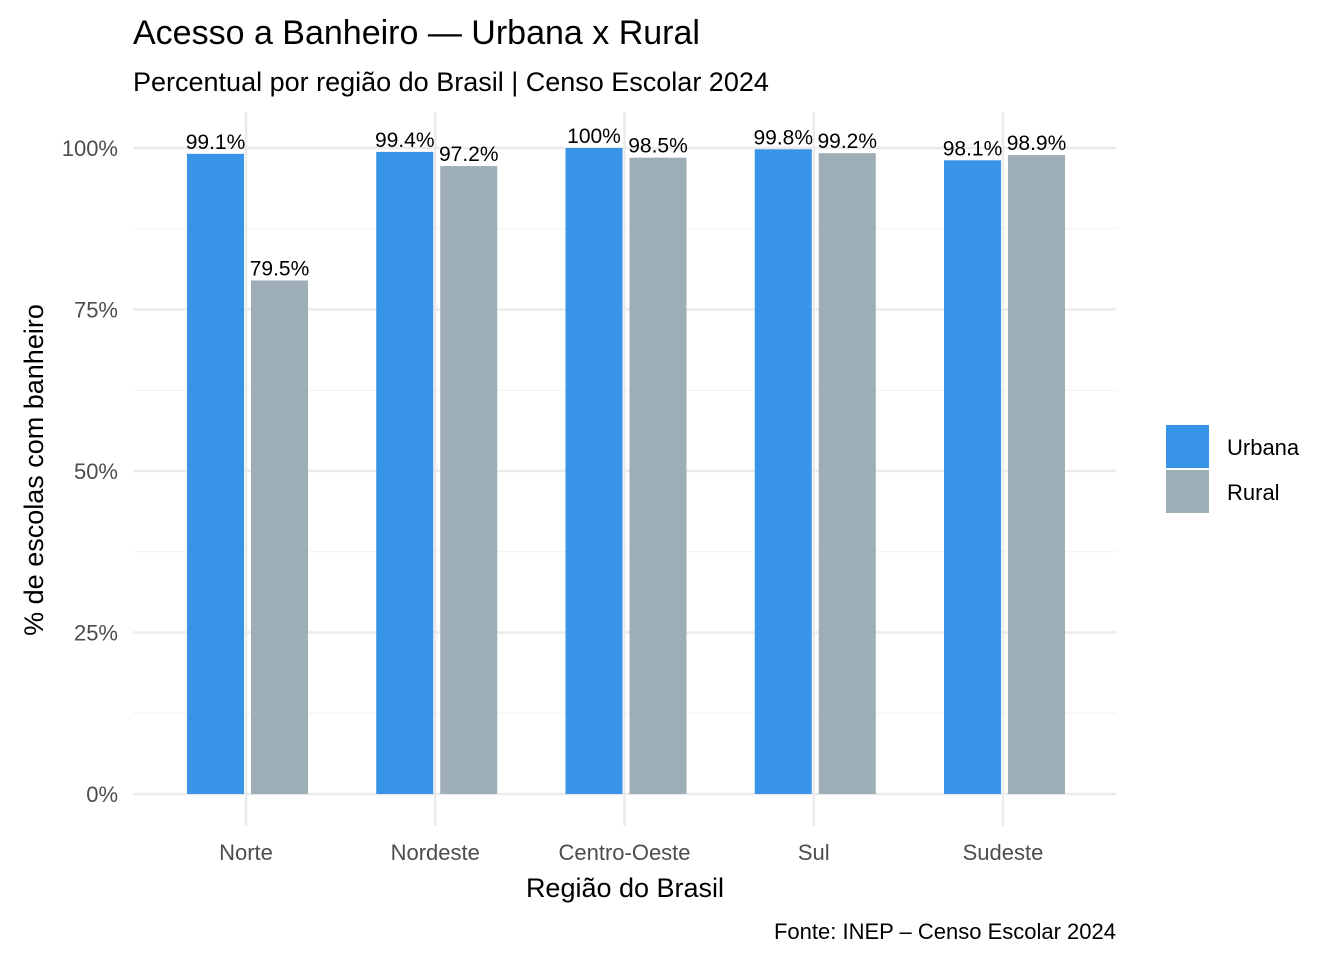  I want to click on x-axis-title: Região do Brasil, so click(625, 888).